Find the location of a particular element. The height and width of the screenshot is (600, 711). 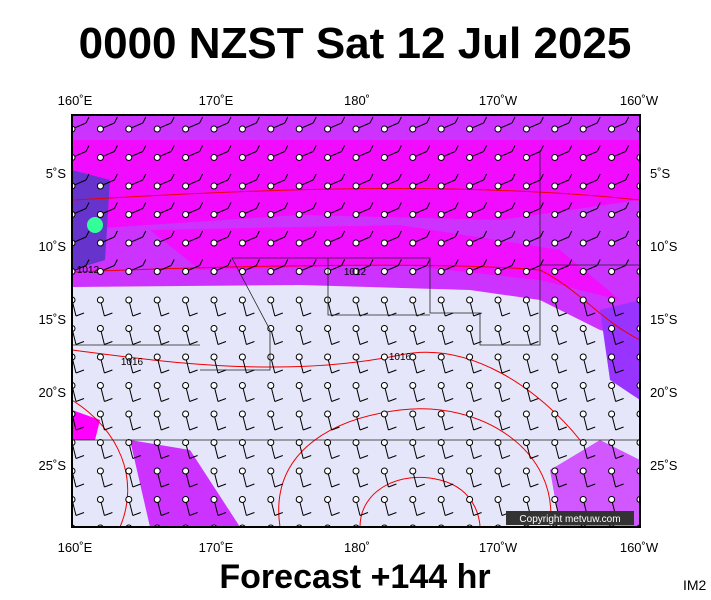

lat-label-right: 15˚S is located at coordinates (664, 319).